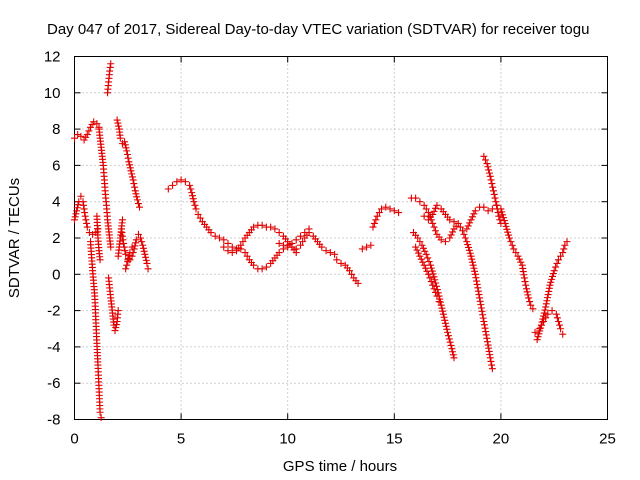  Describe the element at coordinates (56, 238) in the screenshot. I see `y-tick-label: 2` at that location.